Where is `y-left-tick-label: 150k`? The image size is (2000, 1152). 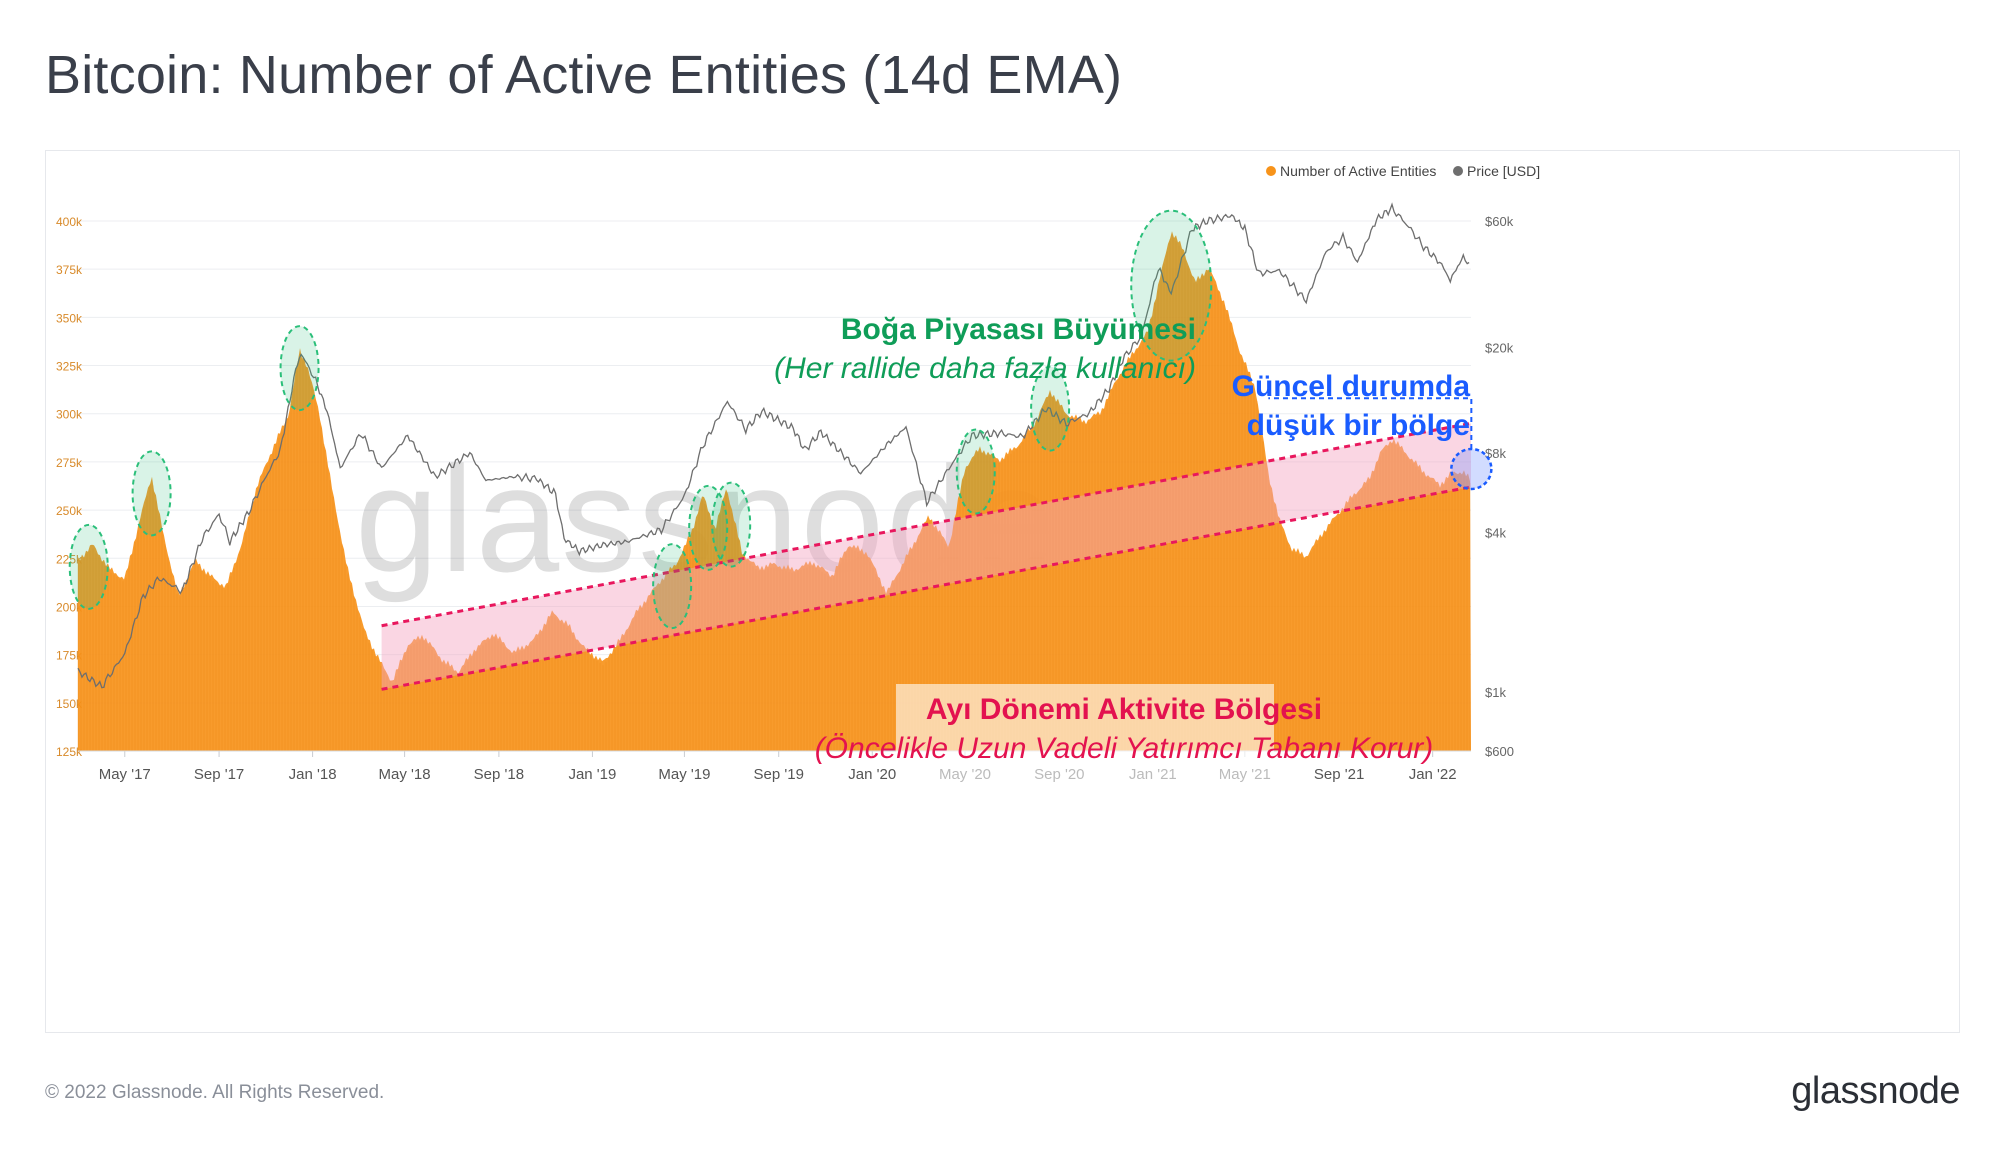
y-left-tick-label: 150k is located at coordinates (69, 704).